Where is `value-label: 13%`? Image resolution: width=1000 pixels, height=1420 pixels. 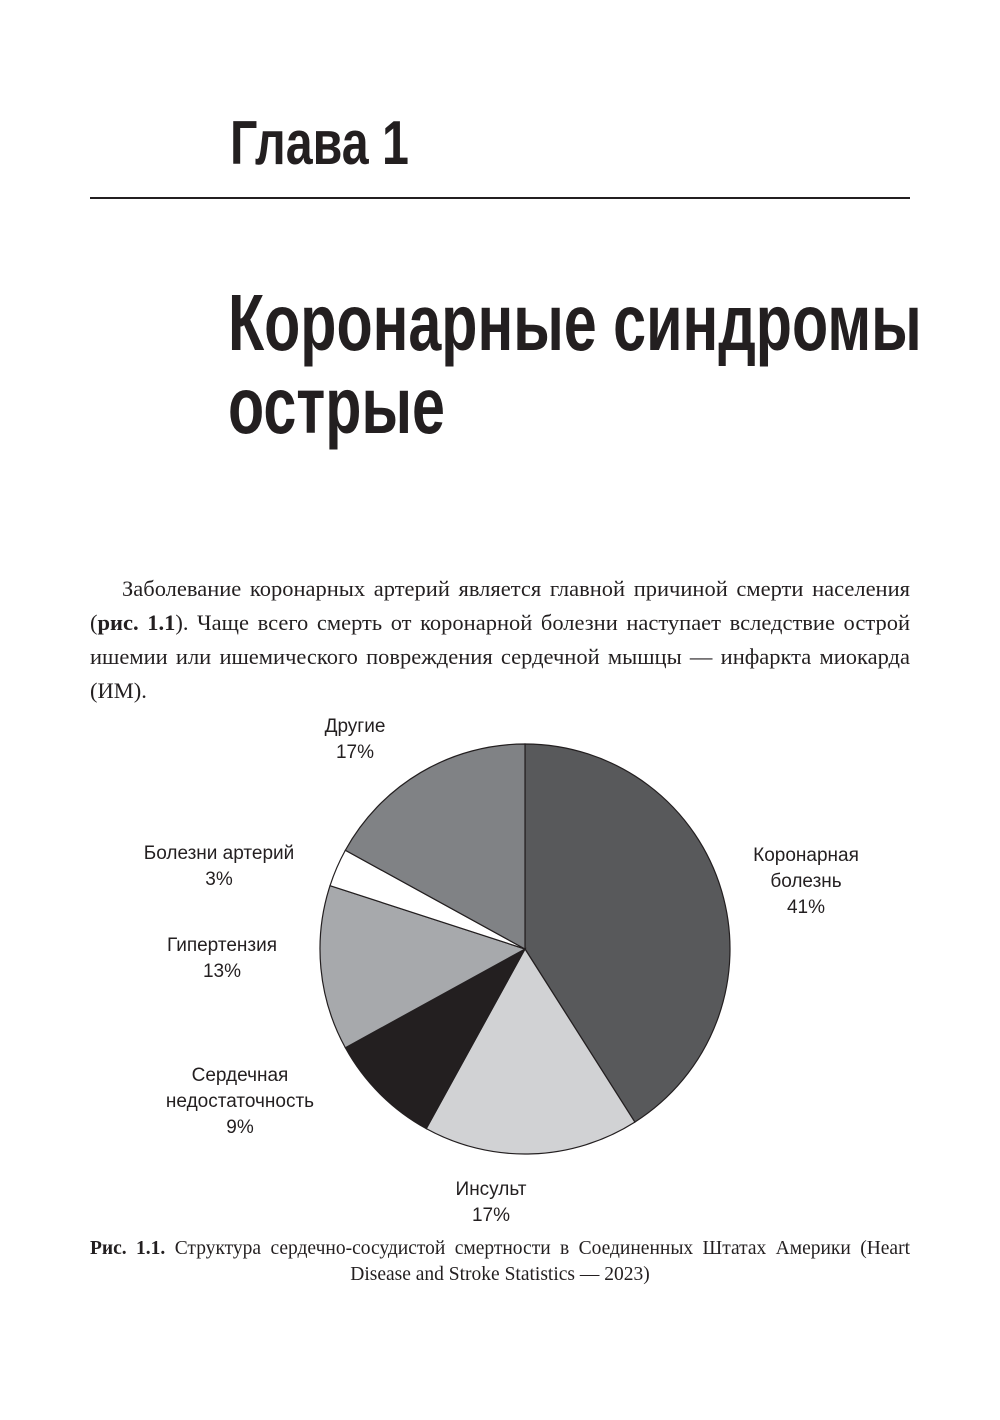
value-label: 13% is located at coordinates (222, 971).